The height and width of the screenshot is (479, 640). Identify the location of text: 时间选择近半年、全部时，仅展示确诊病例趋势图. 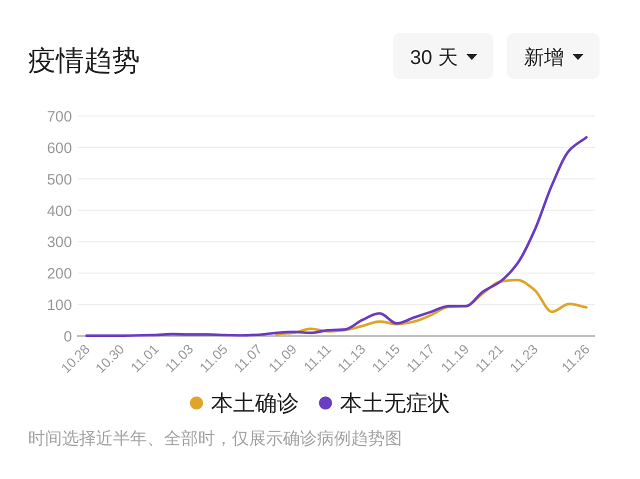
(215, 438).